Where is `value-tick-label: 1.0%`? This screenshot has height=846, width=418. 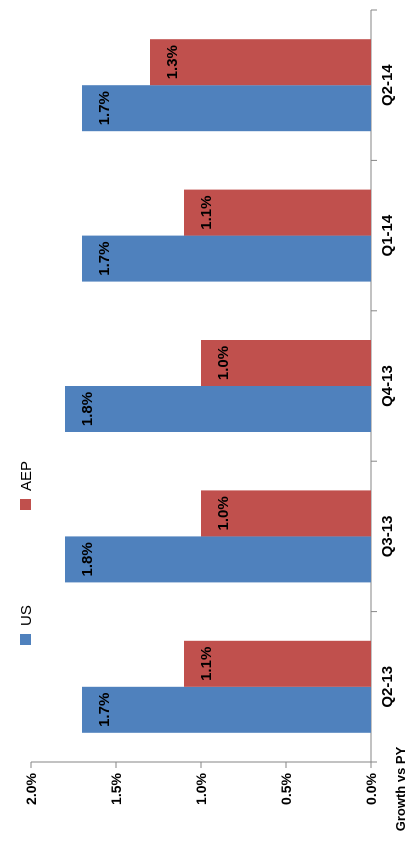 value-tick-label: 1.0% is located at coordinates (201, 788).